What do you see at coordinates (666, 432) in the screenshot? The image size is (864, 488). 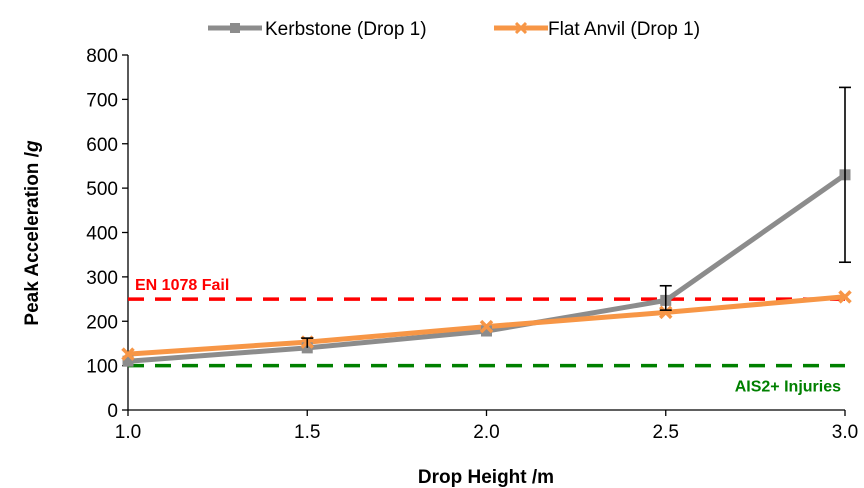 I see `x-tick-label: 2.5` at bounding box center [666, 432].